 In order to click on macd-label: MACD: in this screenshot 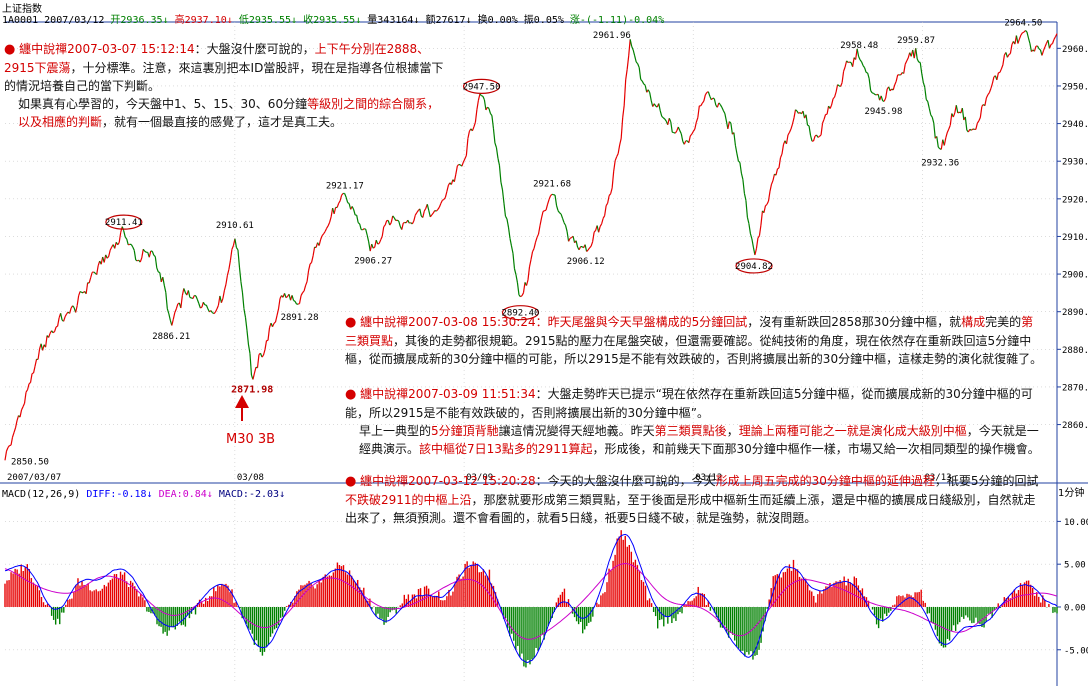, I will do `click(233, 494)`.